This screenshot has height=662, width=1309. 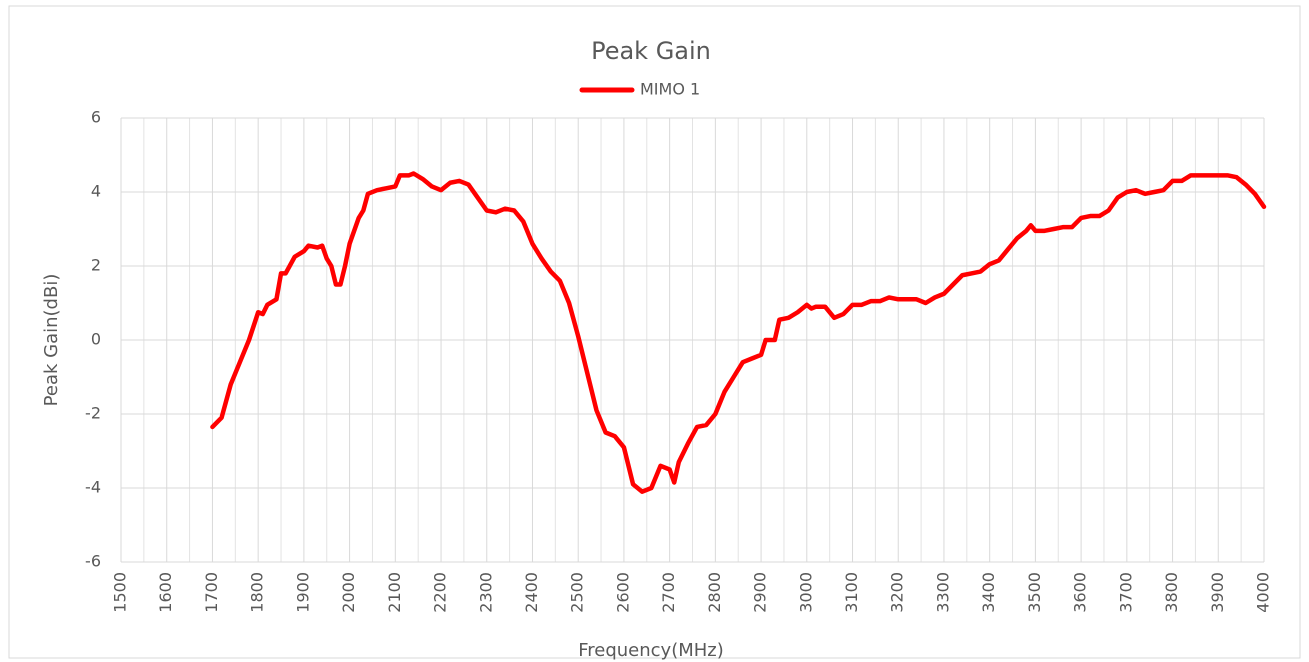 What do you see at coordinates (622, 592) in the screenshot?
I see `x-tick-label: 2600` at bounding box center [622, 592].